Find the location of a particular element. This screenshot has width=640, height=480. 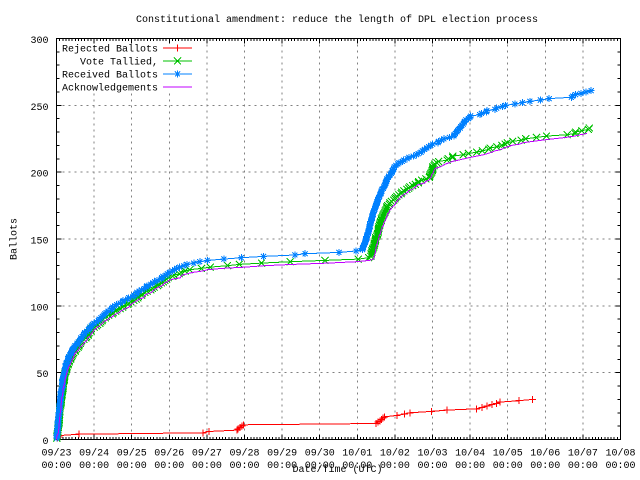

svg-text: 09/25 is located at coordinates (132, 454).